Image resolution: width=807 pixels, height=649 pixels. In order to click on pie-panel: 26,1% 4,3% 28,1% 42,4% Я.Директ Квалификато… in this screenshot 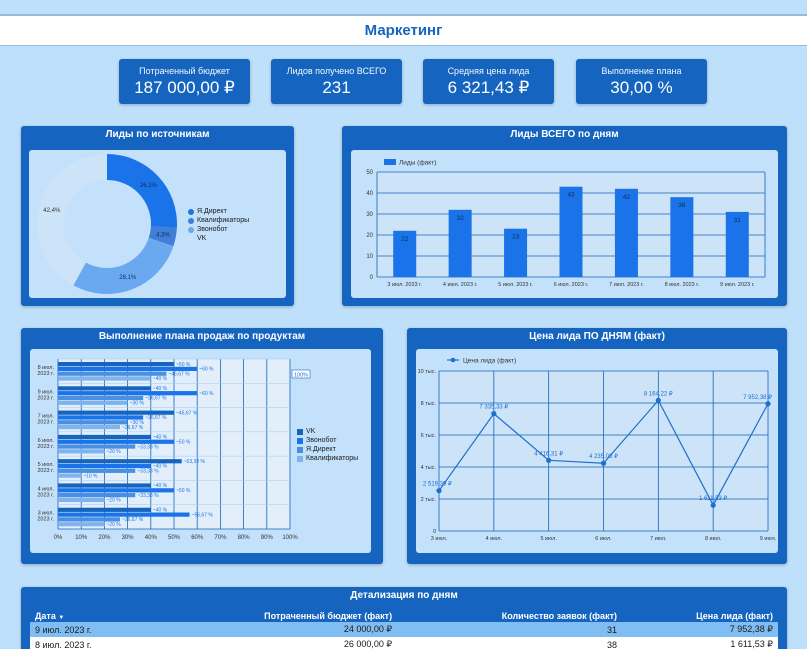, I will do `click(157, 224)`.